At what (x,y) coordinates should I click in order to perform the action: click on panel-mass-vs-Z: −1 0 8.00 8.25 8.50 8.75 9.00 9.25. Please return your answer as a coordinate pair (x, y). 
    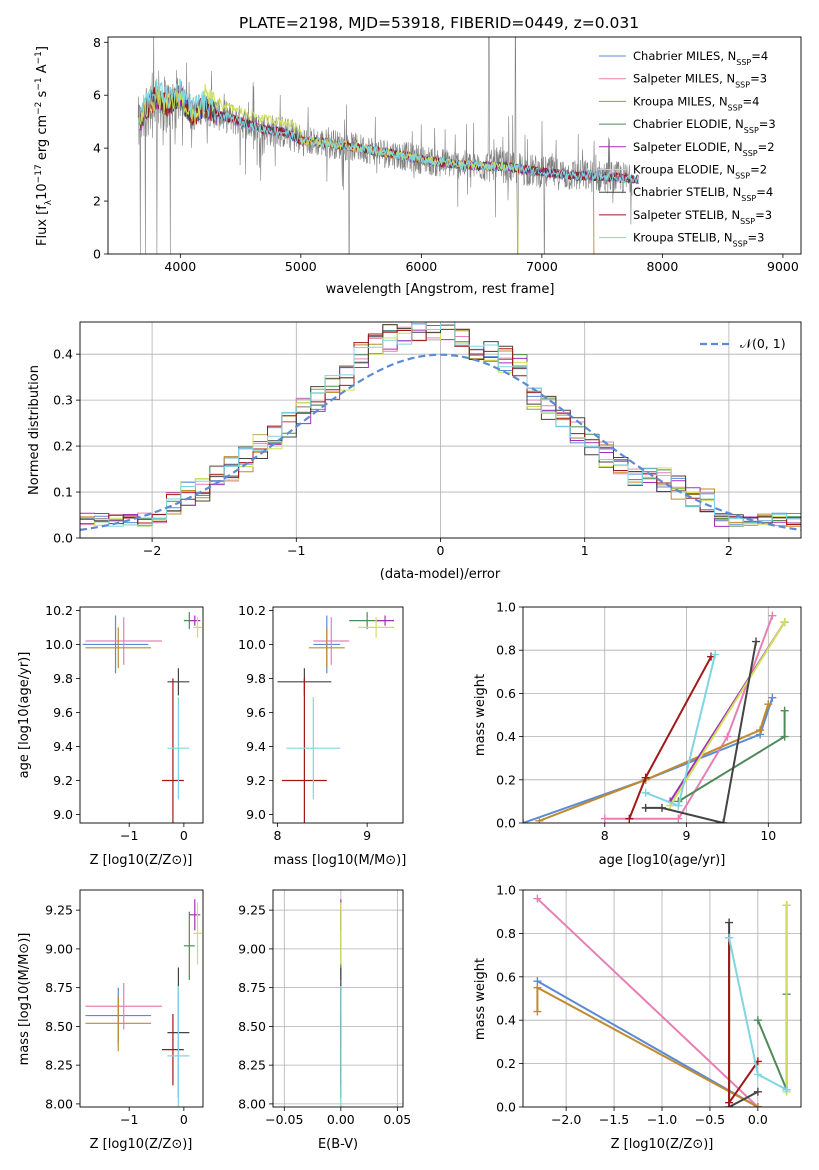
    Looking at the image, I should click on (124, 1008).